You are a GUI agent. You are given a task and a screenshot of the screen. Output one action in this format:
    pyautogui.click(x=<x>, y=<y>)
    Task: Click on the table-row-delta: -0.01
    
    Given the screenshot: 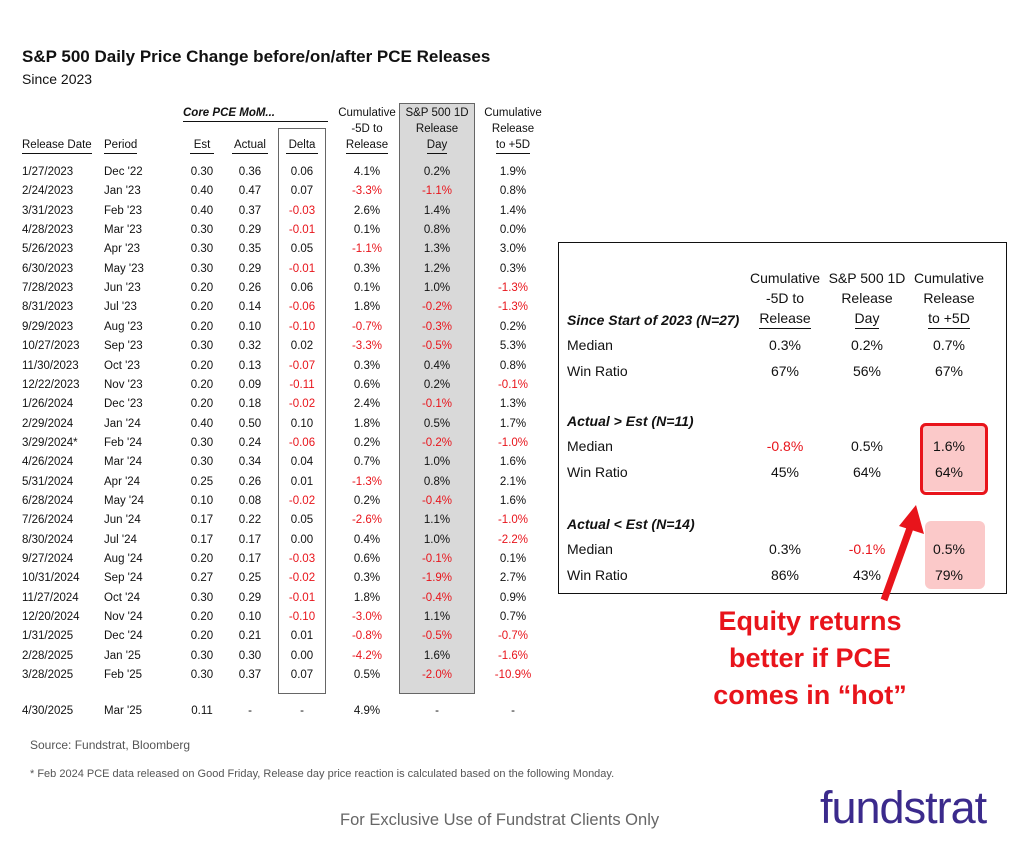 What is the action you would take?
    pyautogui.click(x=302, y=230)
    